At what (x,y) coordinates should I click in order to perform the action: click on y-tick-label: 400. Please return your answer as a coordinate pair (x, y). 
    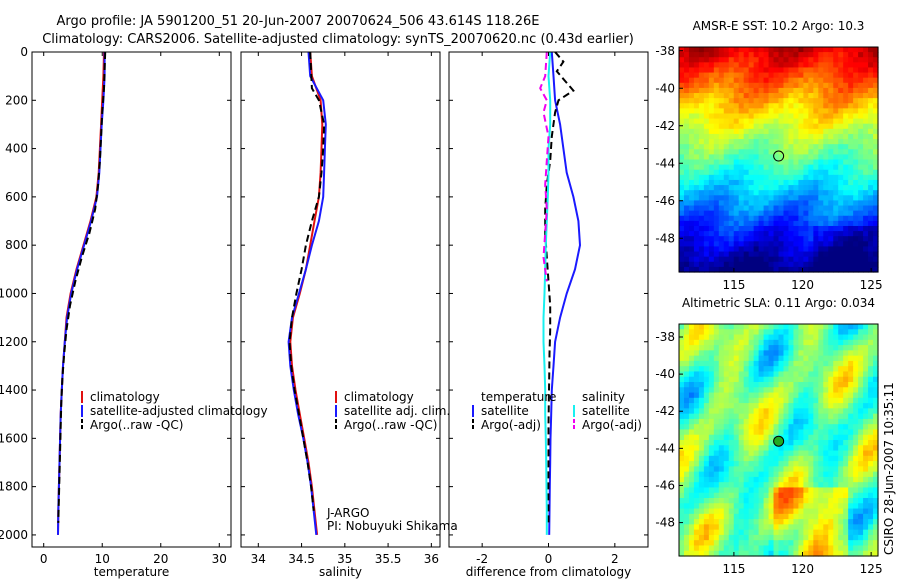
    Looking at the image, I should click on (16, 149).